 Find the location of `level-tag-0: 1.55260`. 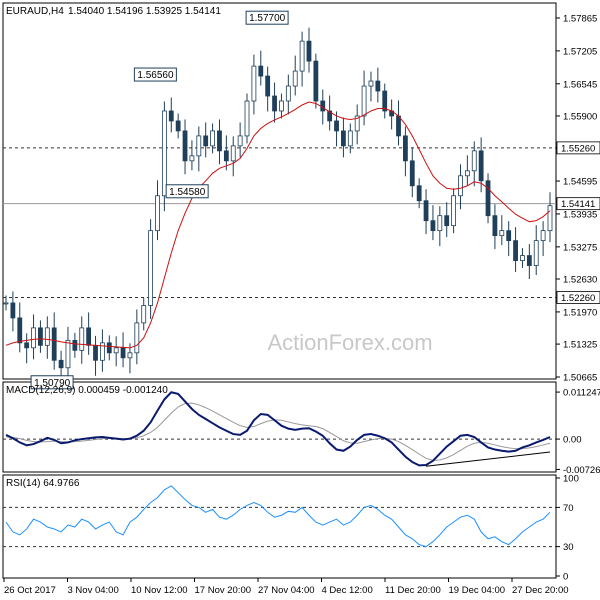

level-tag-0: 1.55260 is located at coordinates (578, 148).